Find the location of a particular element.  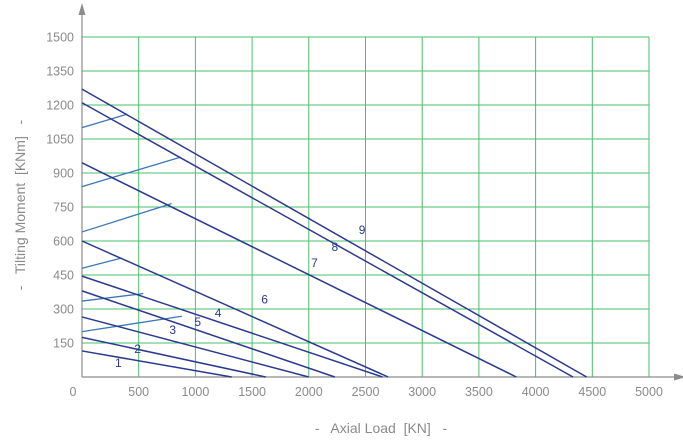

series-label-7: 7 is located at coordinates (314, 263).